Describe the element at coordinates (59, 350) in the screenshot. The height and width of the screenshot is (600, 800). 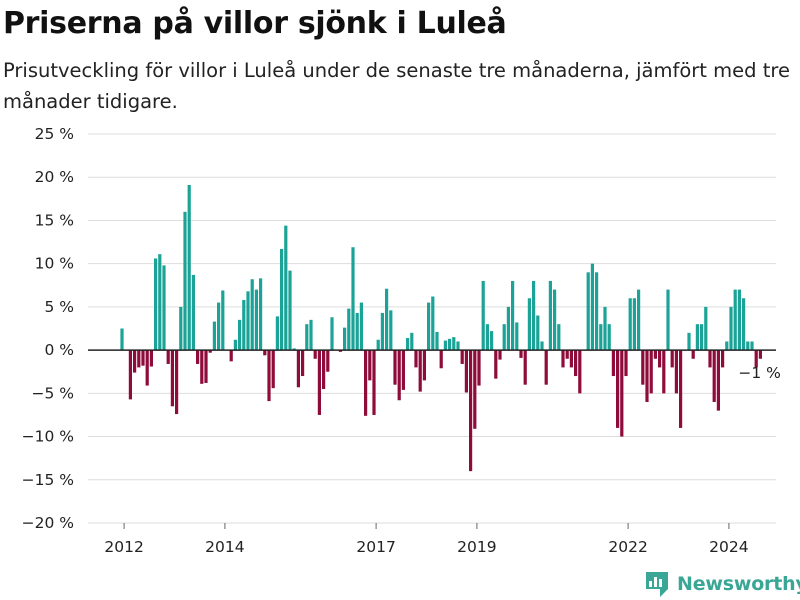
I see `y-tick-label: 0 %` at that location.